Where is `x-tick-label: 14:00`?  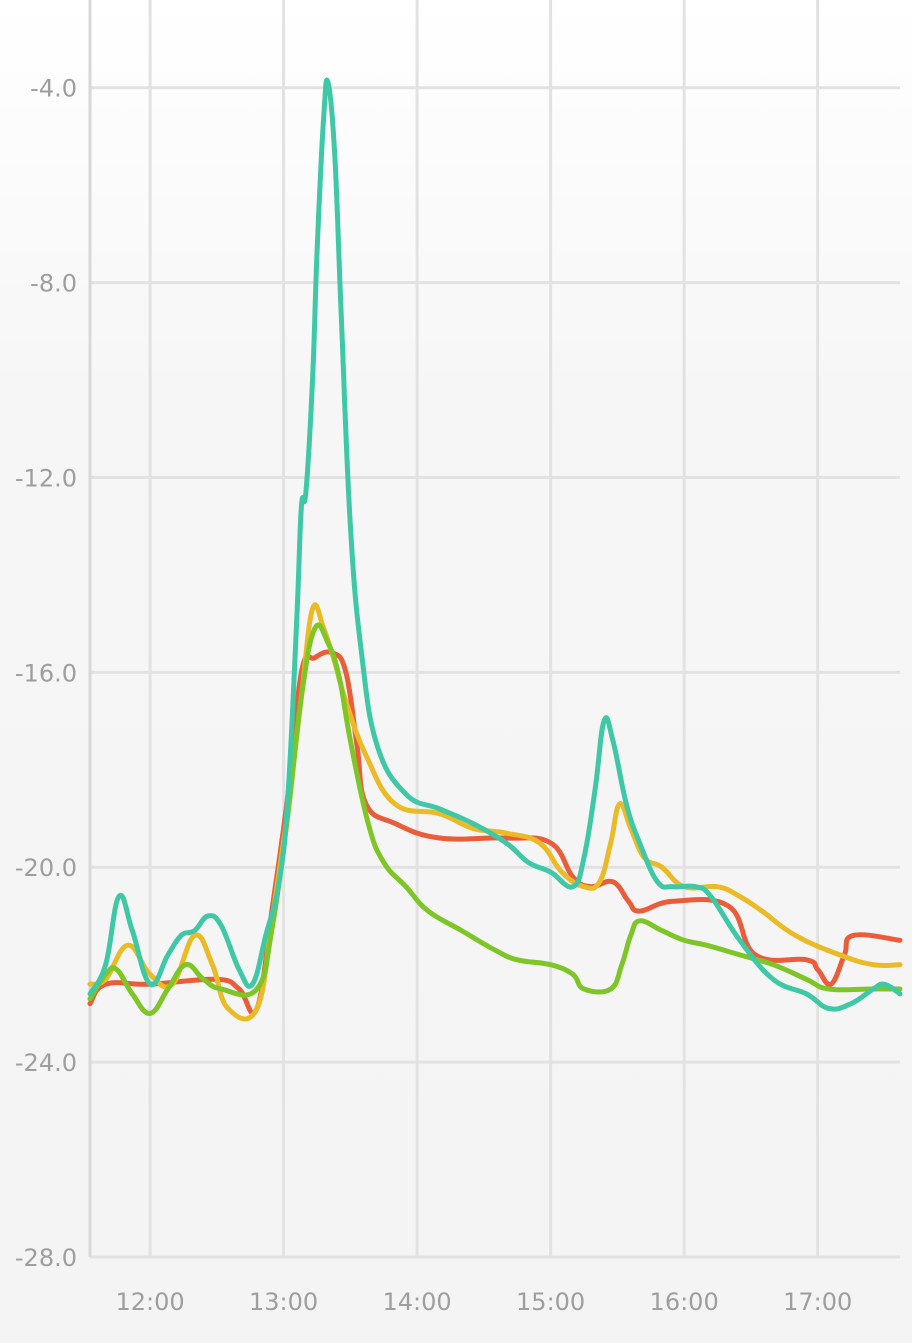 x-tick-label: 14:00 is located at coordinates (417, 1302).